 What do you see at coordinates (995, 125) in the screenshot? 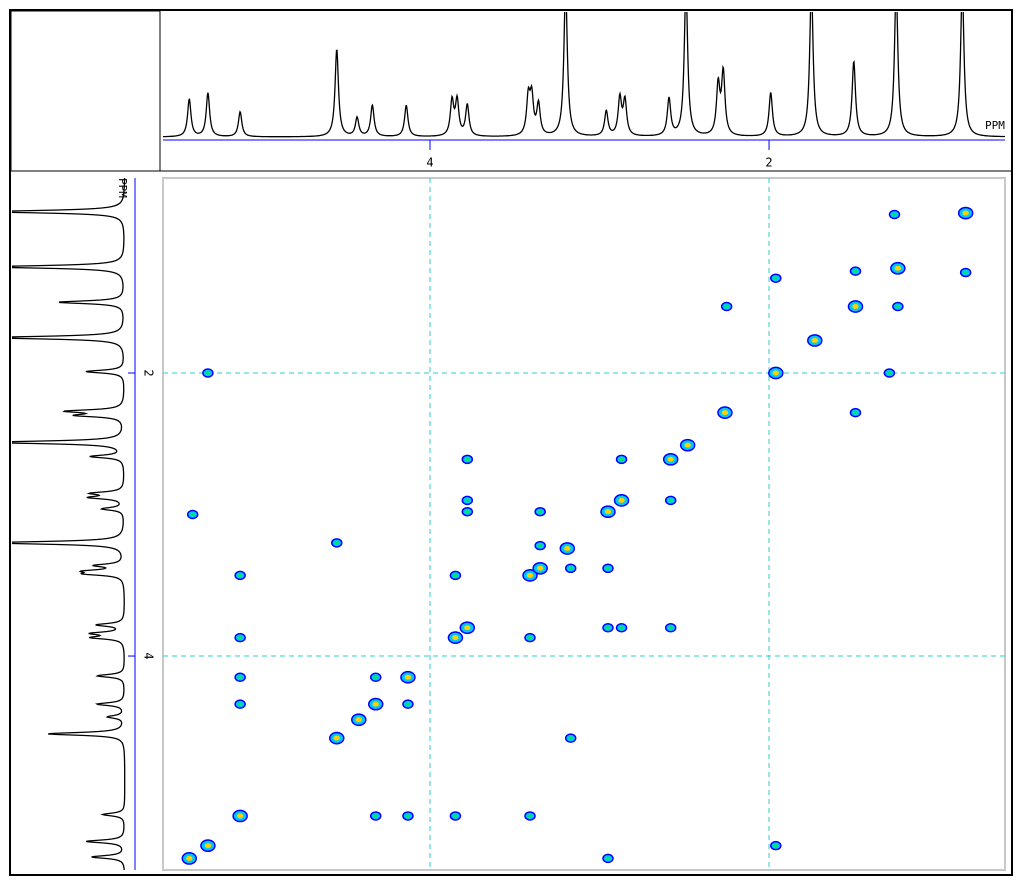
I see `x-axis-label: PPM` at bounding box center [995, 125].